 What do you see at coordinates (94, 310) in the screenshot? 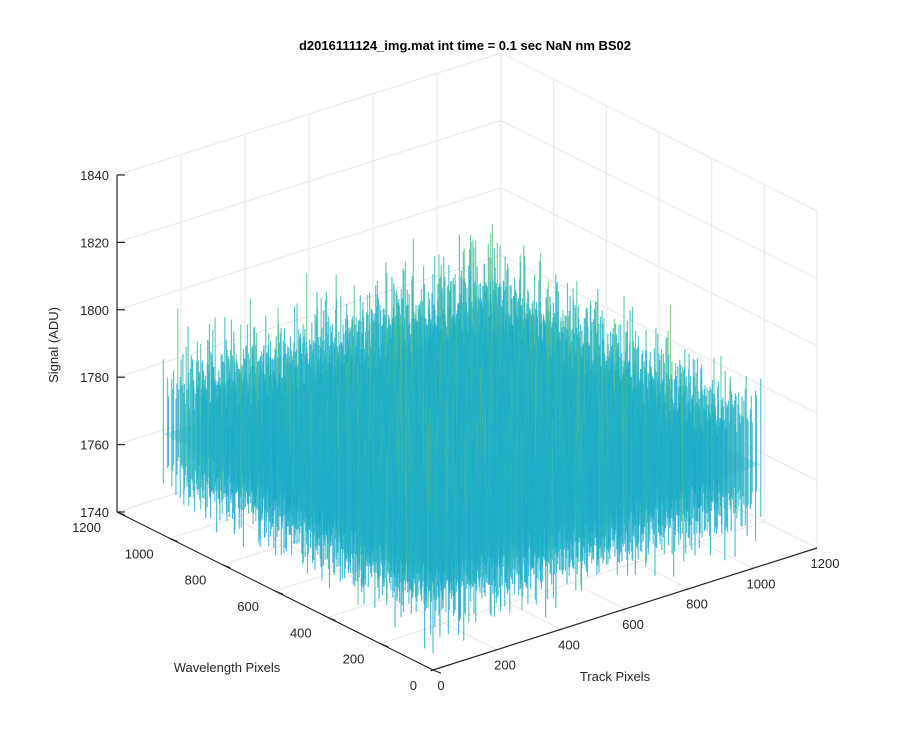
I see `z-tick-label: 1800` at bounding box center [94, 310].